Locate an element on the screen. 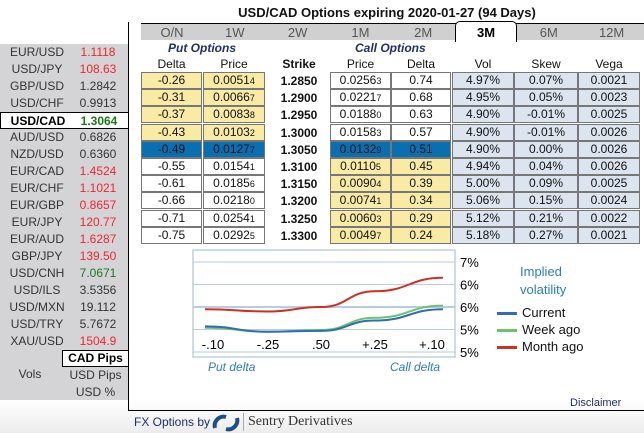 This screenshot has height=433, width=644. price-main: 0.0103 is located at coordinates (231, 131).